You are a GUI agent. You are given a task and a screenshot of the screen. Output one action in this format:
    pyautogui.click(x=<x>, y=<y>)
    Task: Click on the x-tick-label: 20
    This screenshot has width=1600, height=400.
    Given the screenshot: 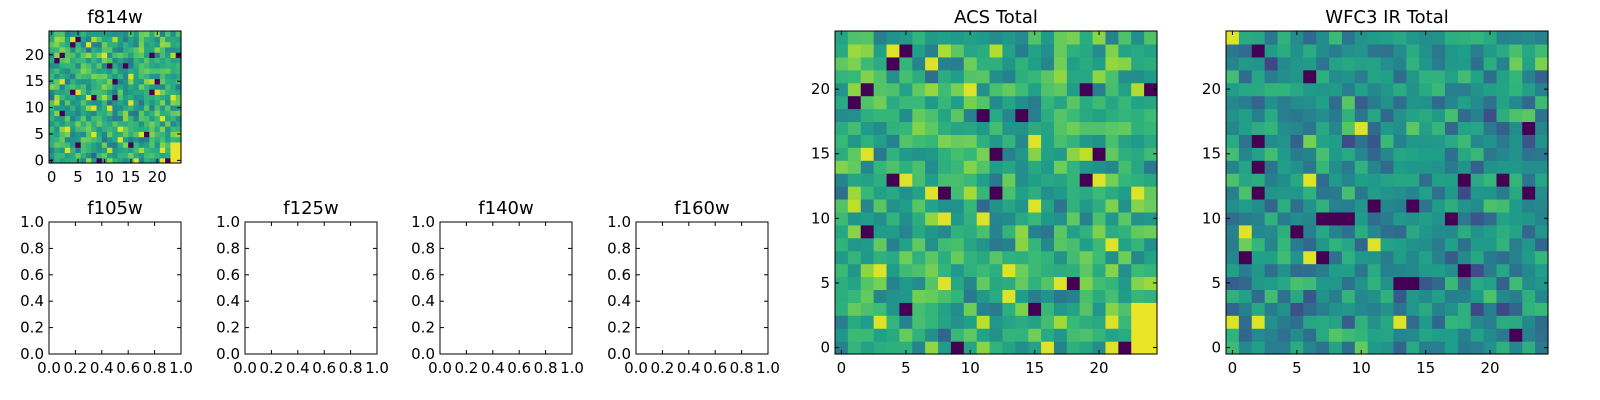 What is the action you would take?
    pyautogui.click(x=157, y=177)
    